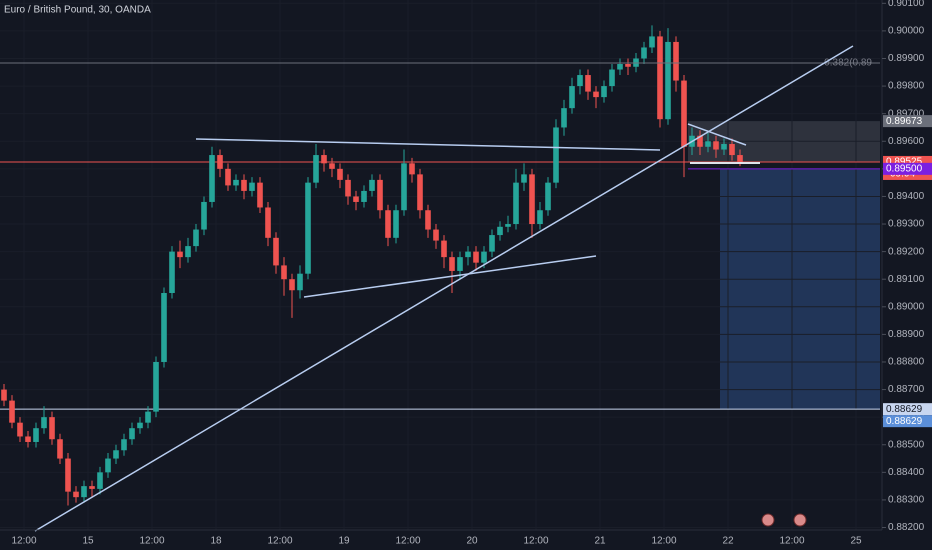 Image resolution: width=932 pixels, height=550 pixels. What do you see at coordinates (856, 541) in the screenshot?
I see `x-tick-label: 25` at bounding box center [856, 541].